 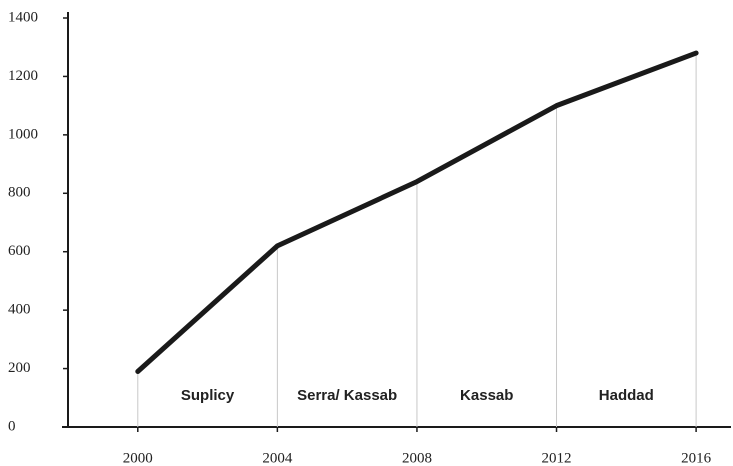 I want to click on y-tick-label: 1400, so click(x=23, y=17).